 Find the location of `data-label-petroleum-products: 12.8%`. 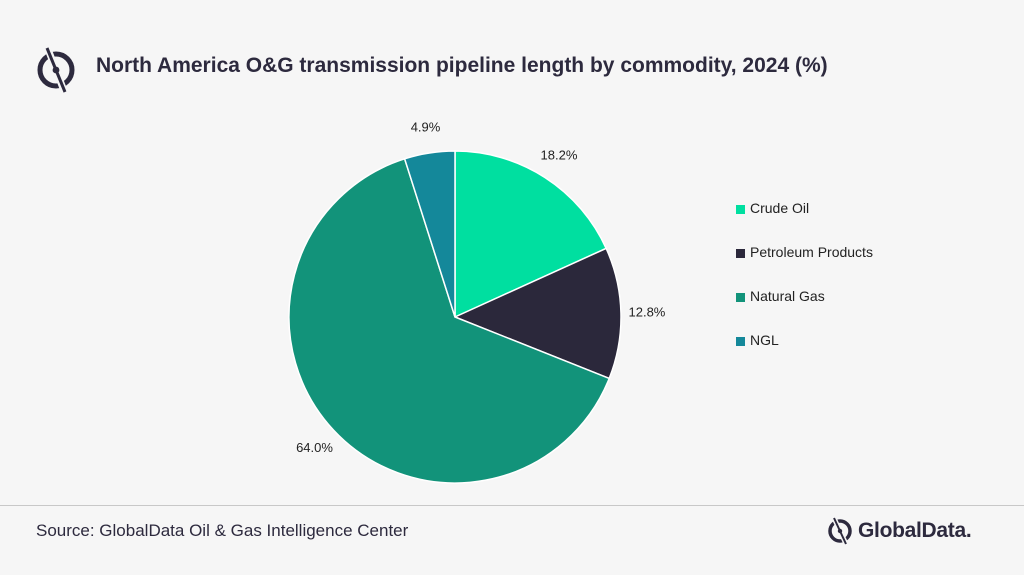

data-label-petroleum-products: 12.8% is located at coordinates (647, 311).